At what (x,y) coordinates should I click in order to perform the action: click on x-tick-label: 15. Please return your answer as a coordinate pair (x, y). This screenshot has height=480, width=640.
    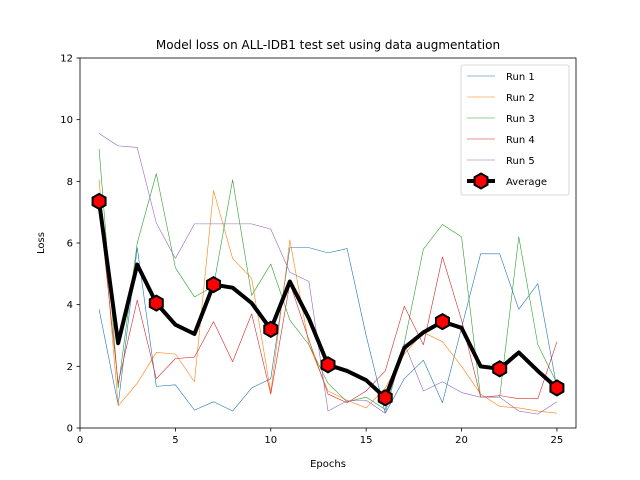
    Looking at the image, I should click on (366, 440).